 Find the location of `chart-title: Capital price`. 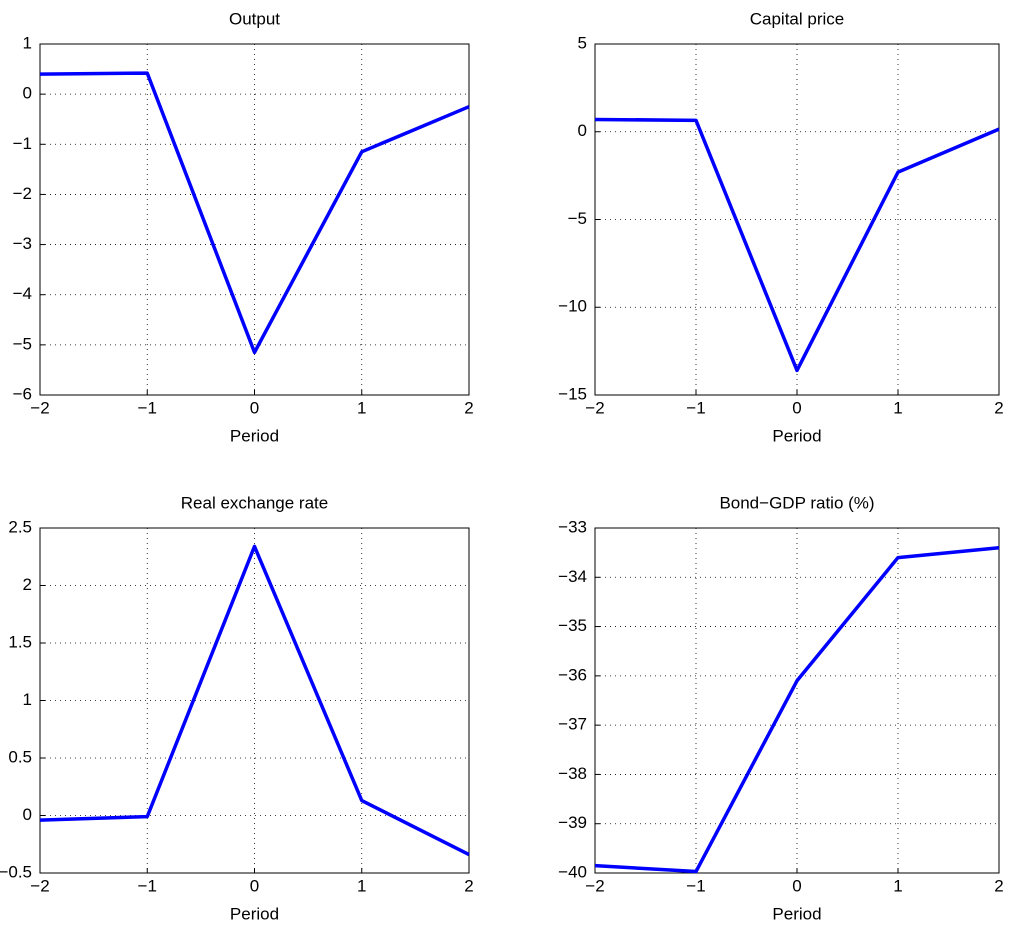

chart-title: Capital price is located at coordinates (797, 18).